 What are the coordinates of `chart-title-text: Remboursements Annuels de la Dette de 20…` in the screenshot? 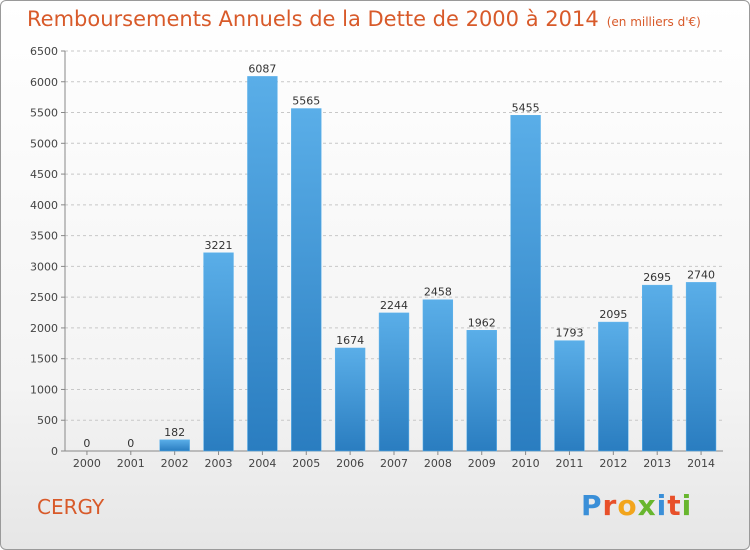 It's located at (313, 19).